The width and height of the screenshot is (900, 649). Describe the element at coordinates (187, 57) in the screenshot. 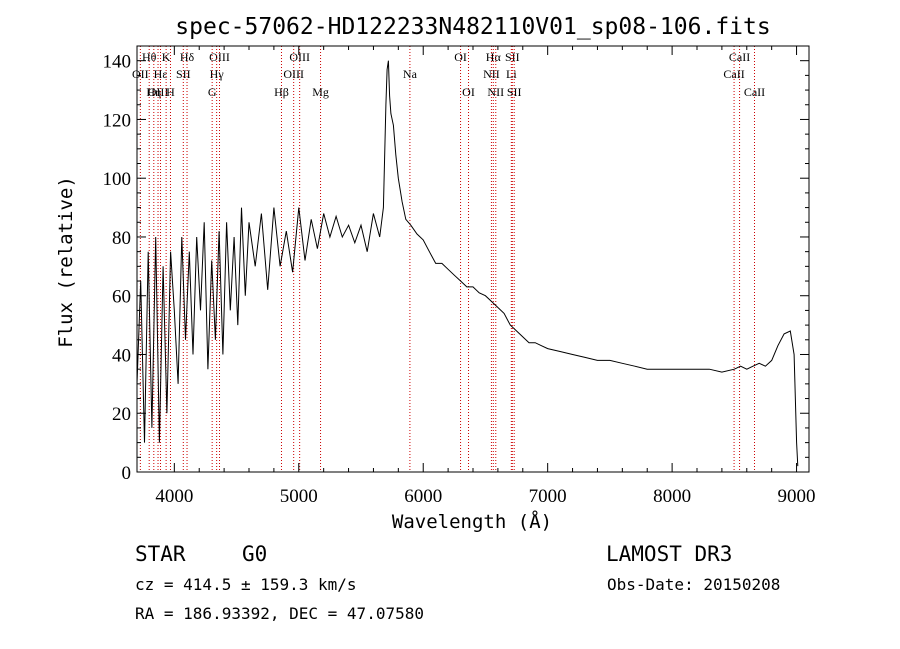

I see `line-label-7: Hδ` at that location.